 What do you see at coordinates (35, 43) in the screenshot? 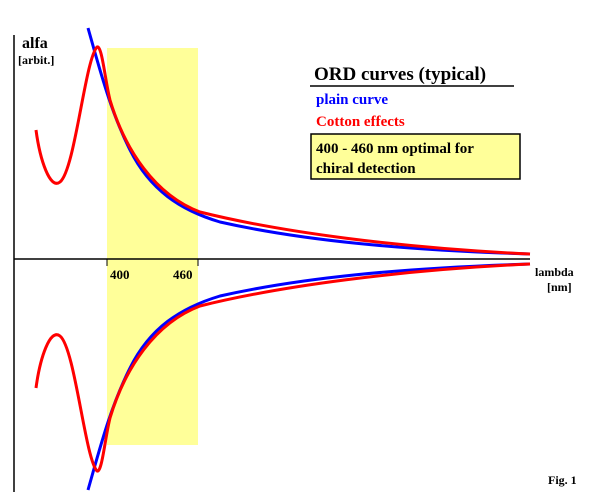
I see `y-label: alfa` at bounding box center [35, 43].